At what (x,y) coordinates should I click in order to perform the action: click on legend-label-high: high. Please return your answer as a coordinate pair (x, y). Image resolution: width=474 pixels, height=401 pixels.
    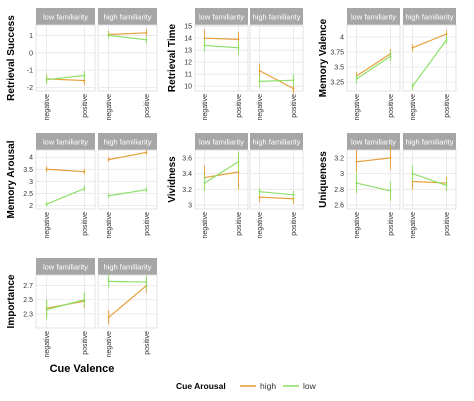
    Looking at the image, I should click on (268, 386).